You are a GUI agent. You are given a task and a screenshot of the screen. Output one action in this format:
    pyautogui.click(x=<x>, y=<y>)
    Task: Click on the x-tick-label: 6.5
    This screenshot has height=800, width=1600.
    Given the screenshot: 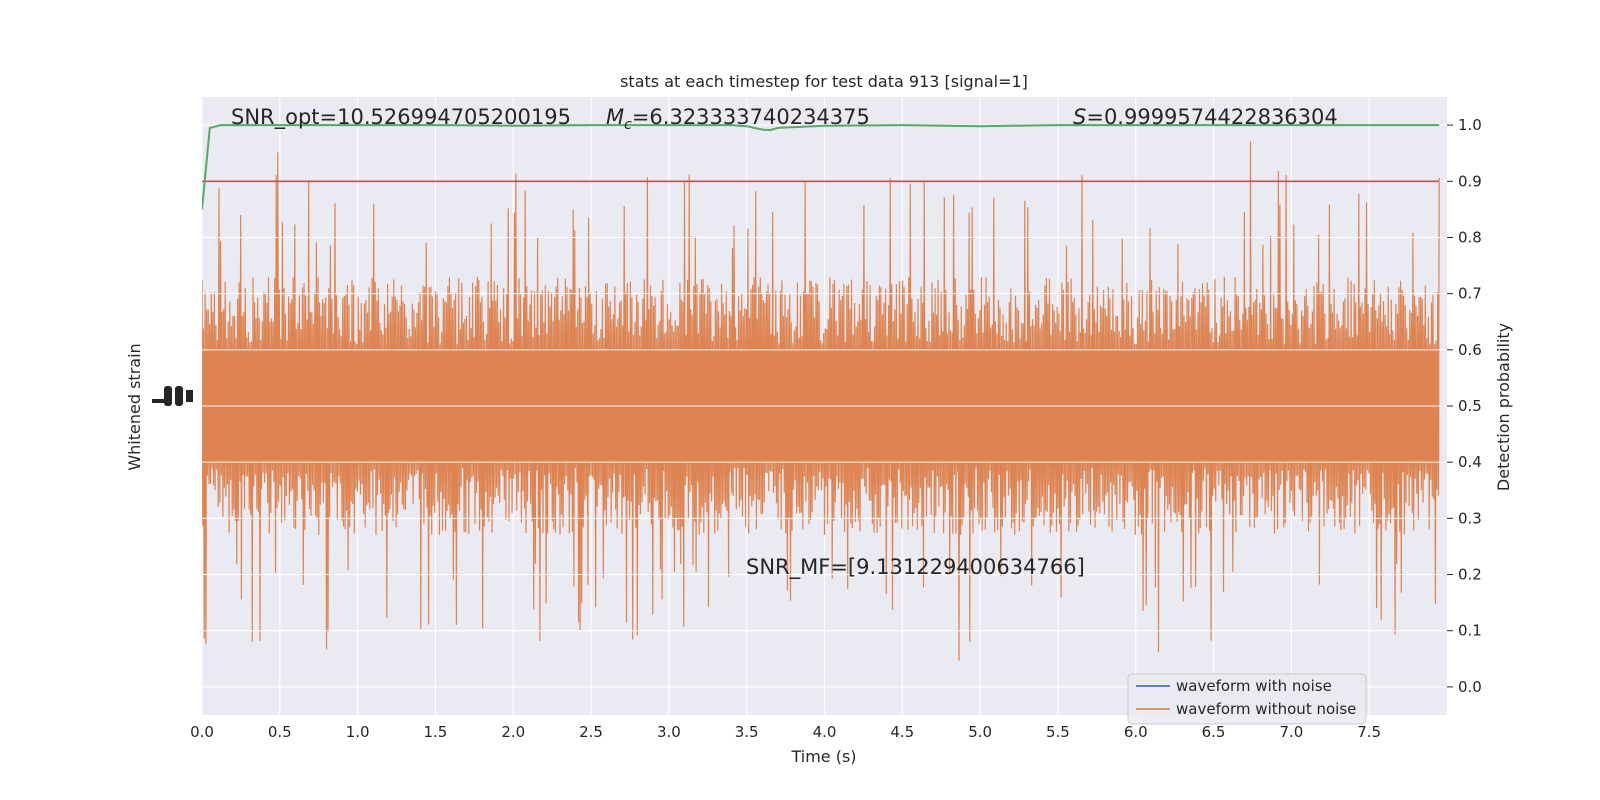 What is the action you would take?
    pyautogui.click(x=1214, y=732)
    